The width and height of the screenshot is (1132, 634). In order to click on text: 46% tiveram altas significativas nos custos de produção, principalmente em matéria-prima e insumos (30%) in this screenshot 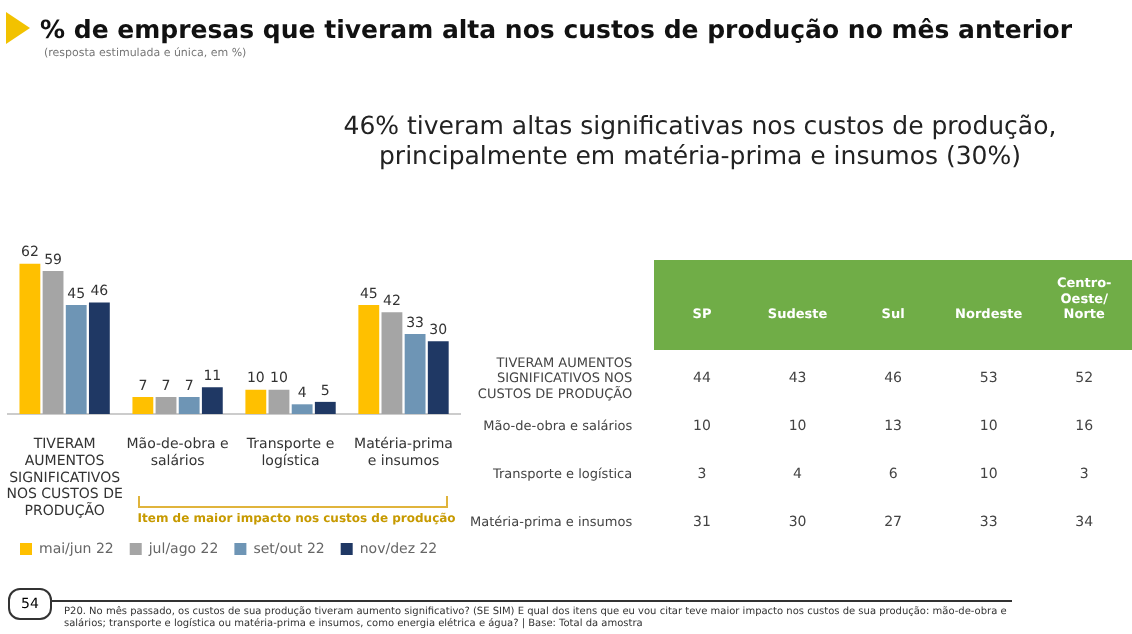, I will do `click(700, 140)`.